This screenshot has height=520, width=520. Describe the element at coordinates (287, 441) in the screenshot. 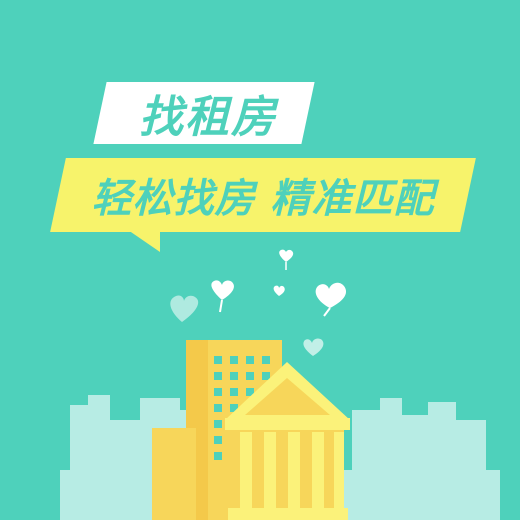

I see `columned-building` at that location.